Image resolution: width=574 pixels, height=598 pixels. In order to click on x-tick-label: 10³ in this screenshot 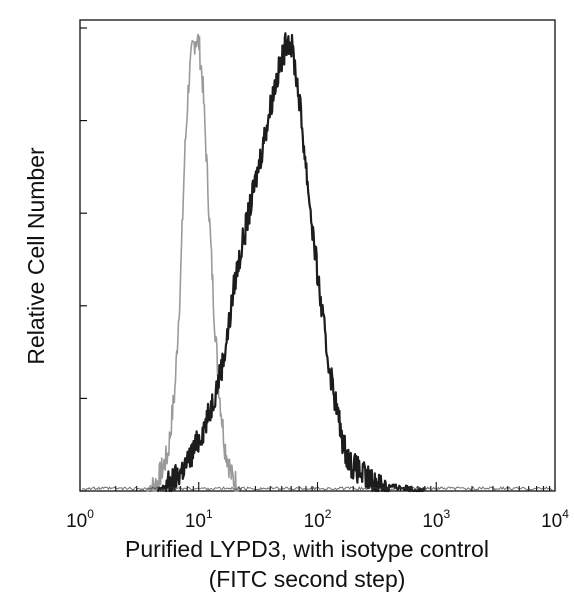, I will do `click(436, 519)`.